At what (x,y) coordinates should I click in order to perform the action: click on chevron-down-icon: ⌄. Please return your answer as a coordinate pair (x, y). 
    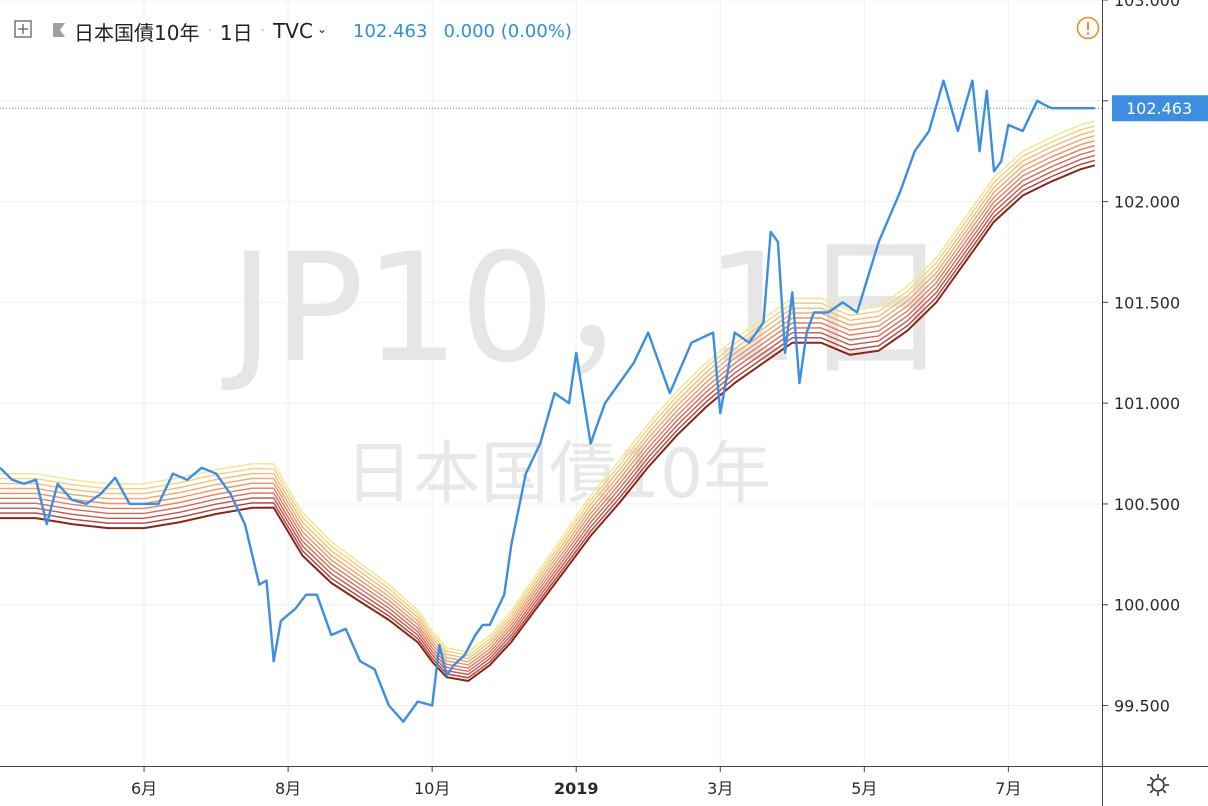
    Looking at the image, I should click on (322, 29).